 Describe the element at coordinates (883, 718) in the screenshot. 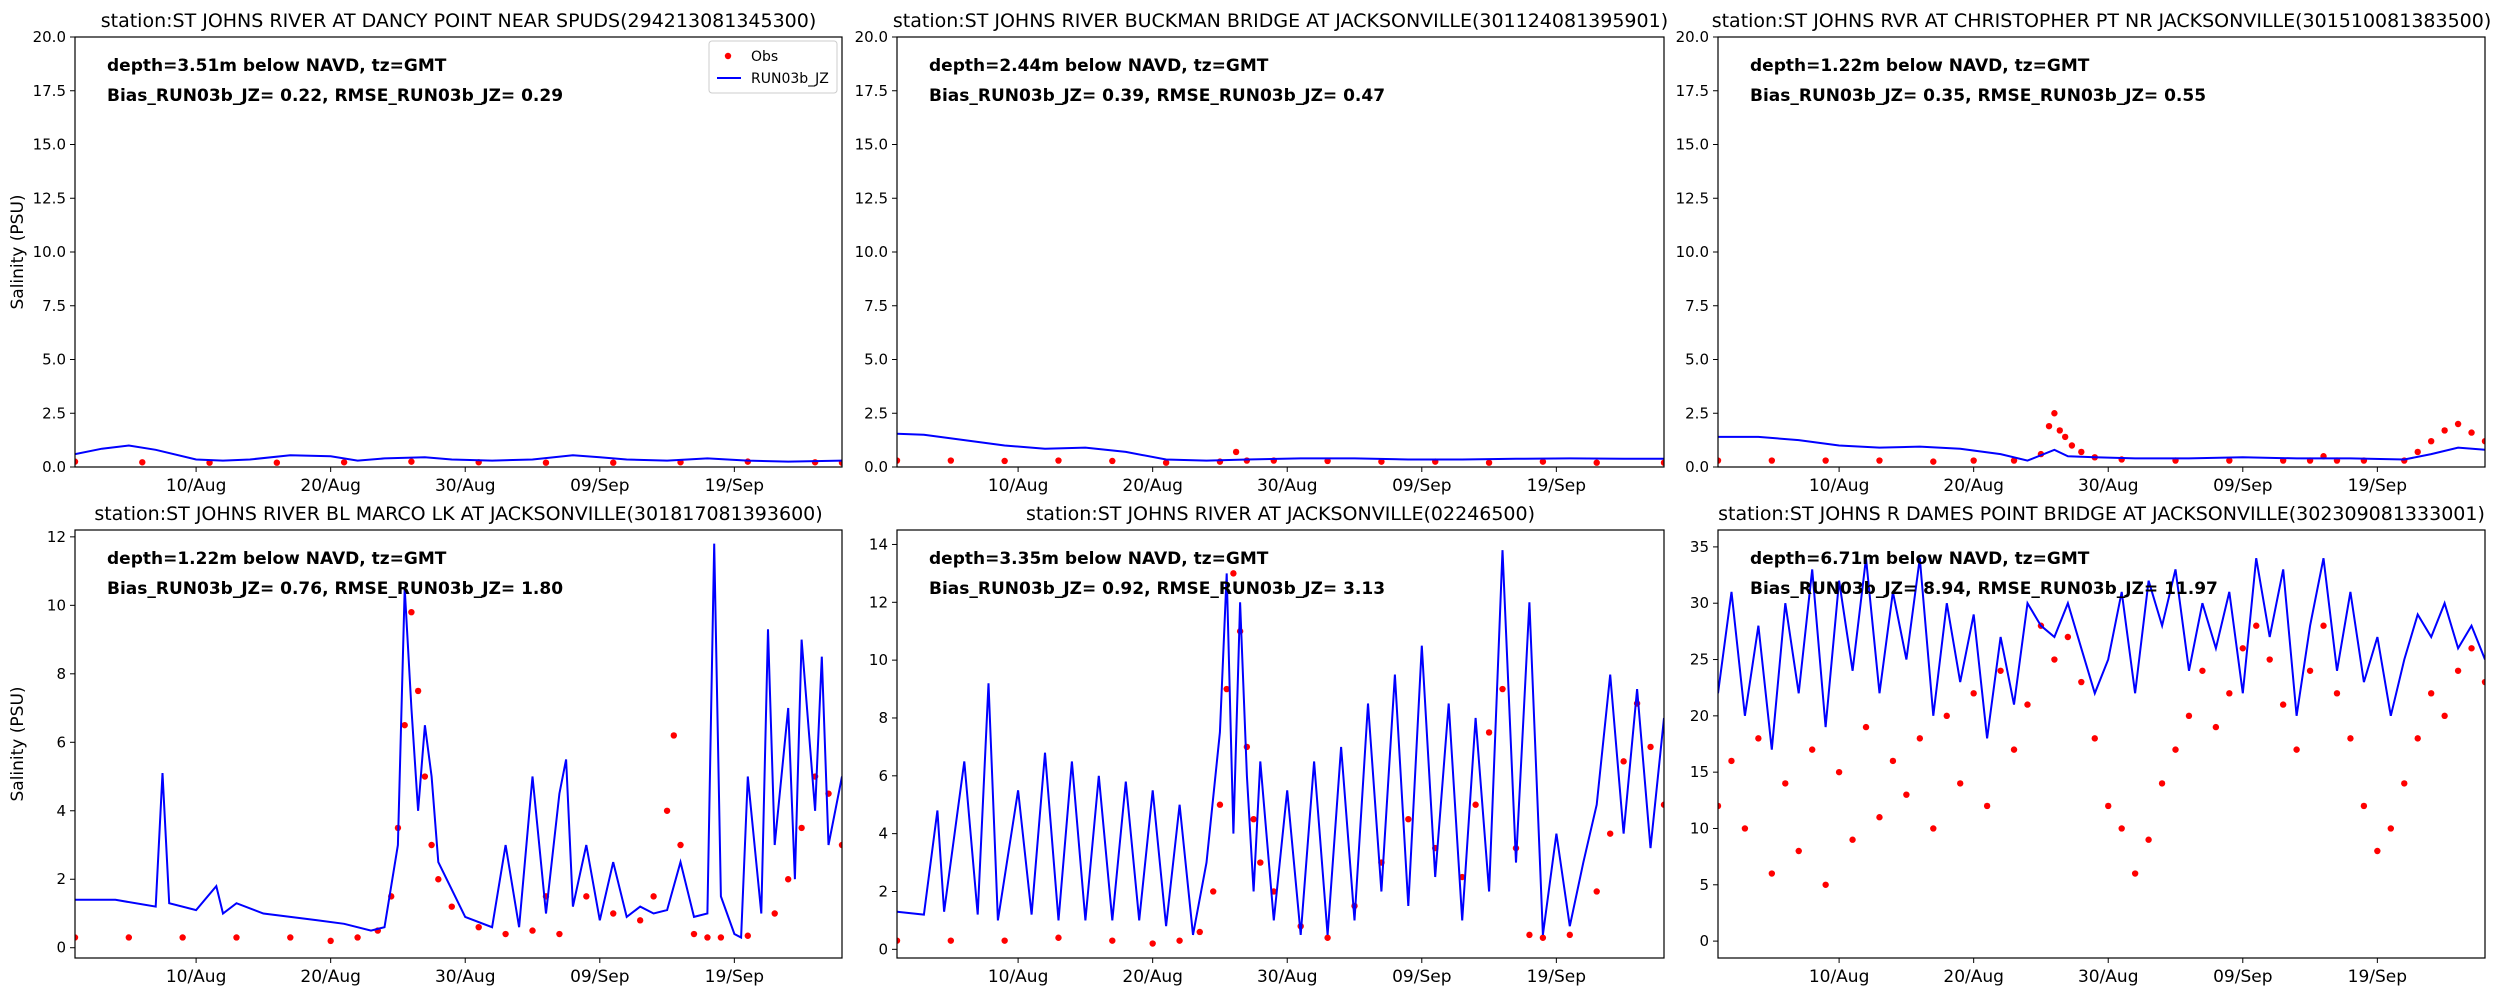

I see `y-tick-label: 8` at that location.